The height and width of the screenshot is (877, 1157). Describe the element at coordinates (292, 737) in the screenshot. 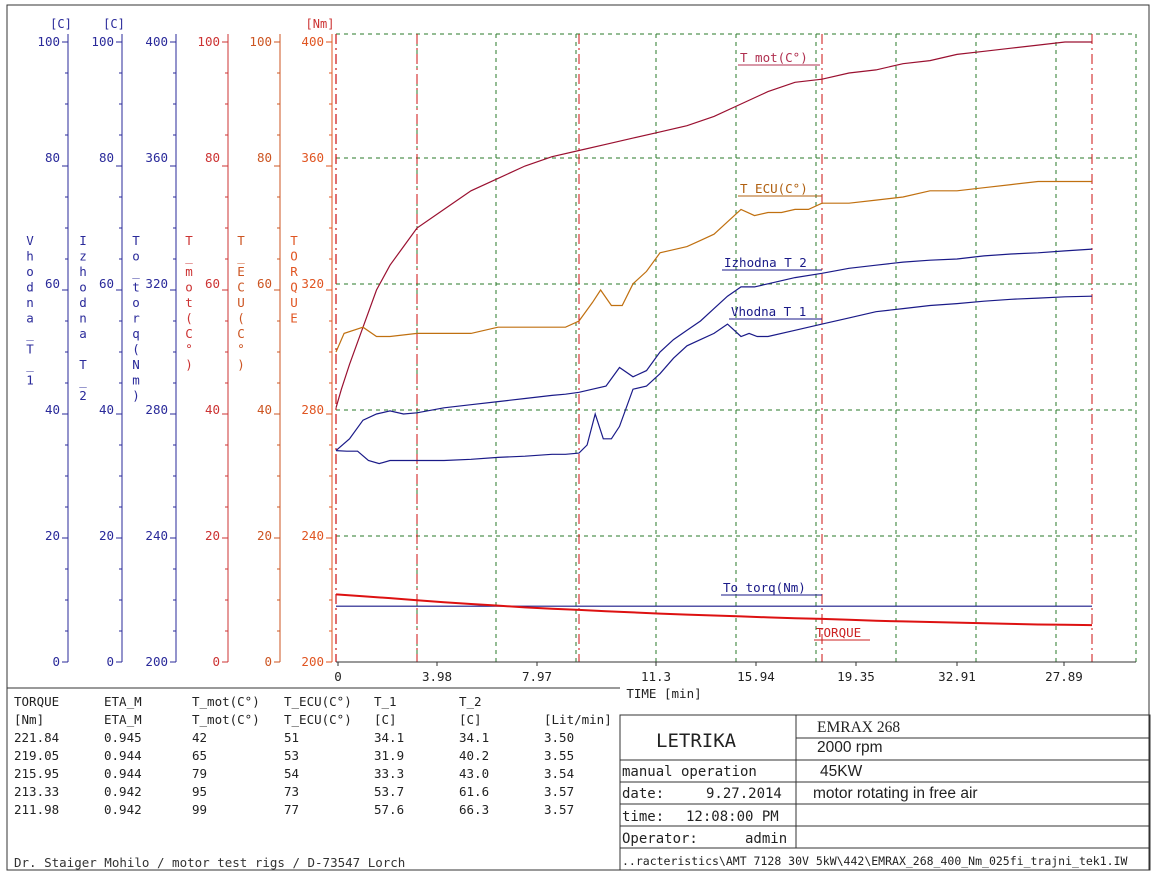

I see `table-cell: 51` at that location.